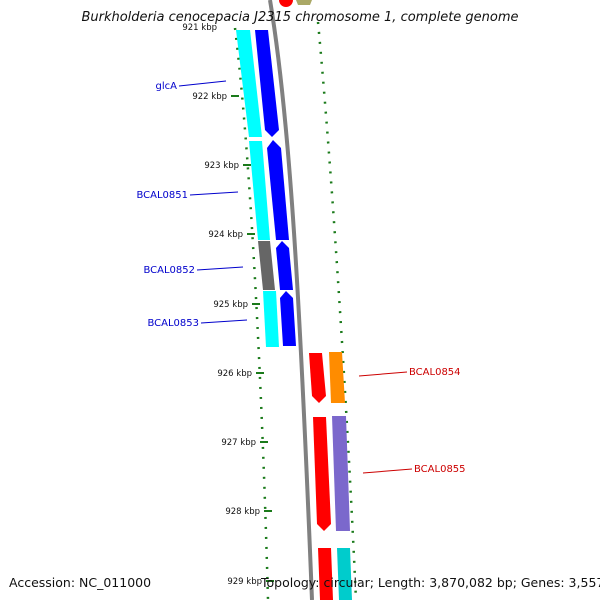 This screenshot has height=600, width=600. What do you see at coordinates (80, 582) in the screenshot?
I see `accession-label: Accession: NC_011000` at bounding box center [80, 582].